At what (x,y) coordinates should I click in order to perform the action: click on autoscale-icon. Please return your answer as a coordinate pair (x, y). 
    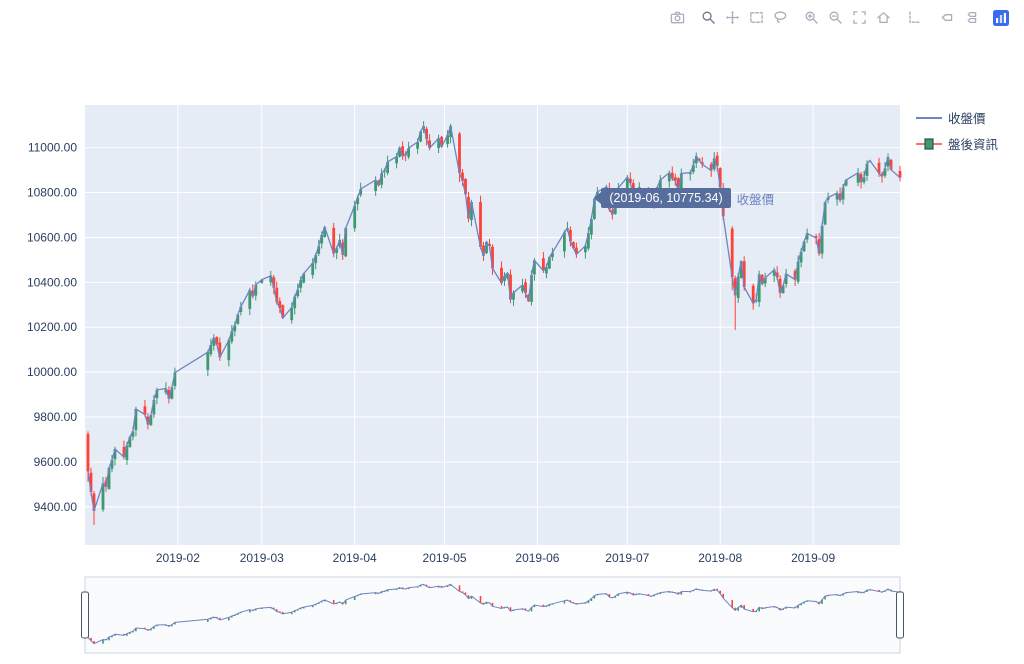
    Looking at the image, I should click on (859, 17).